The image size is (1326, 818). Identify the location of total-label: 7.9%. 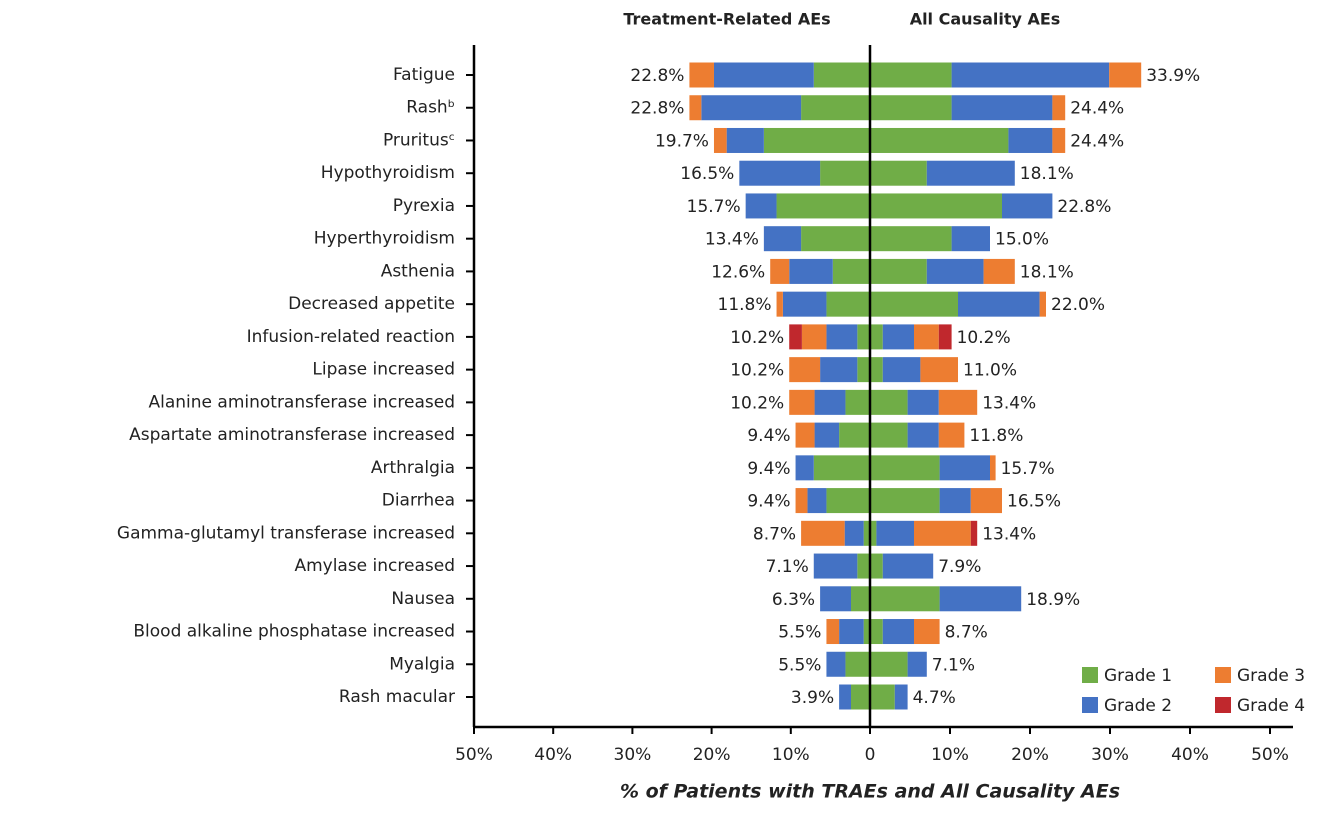
(959, 567).